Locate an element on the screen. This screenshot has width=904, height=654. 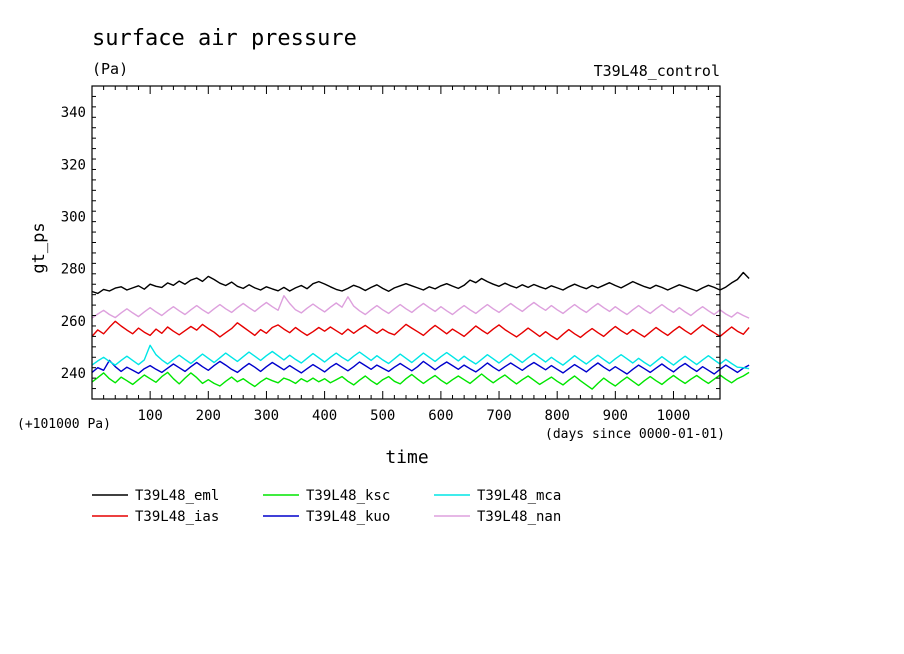
legend-item-5: T39L48_nan is located at coordinates (497, 517).